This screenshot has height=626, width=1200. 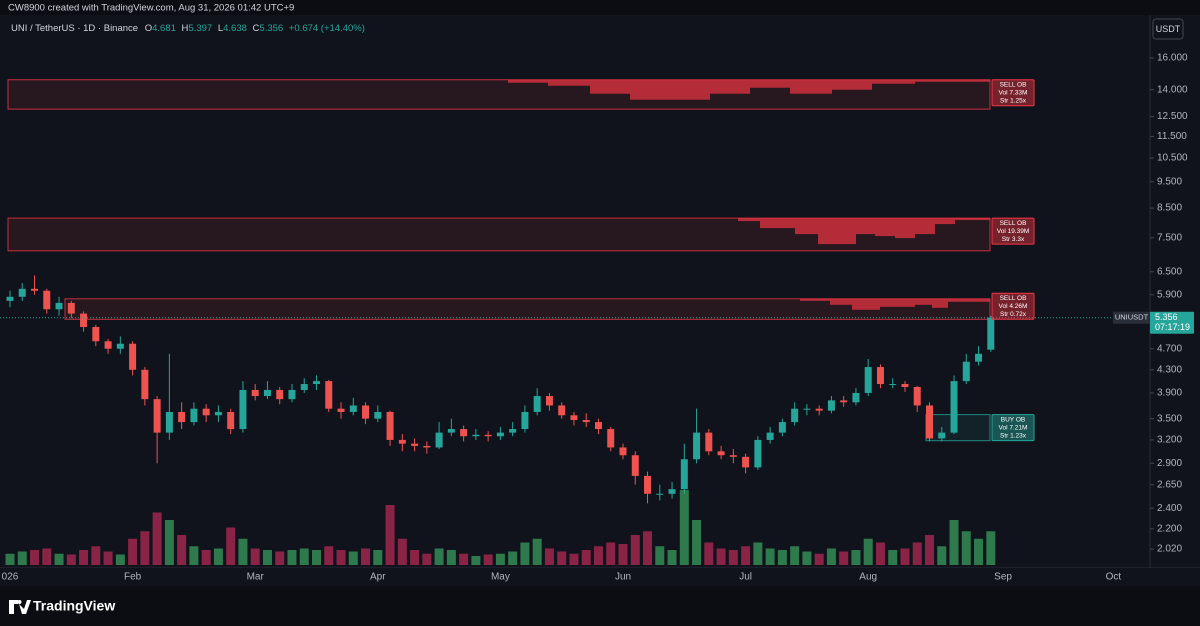 I want to click on y-tick-label: 2.400, so click(x=1169, y=508).